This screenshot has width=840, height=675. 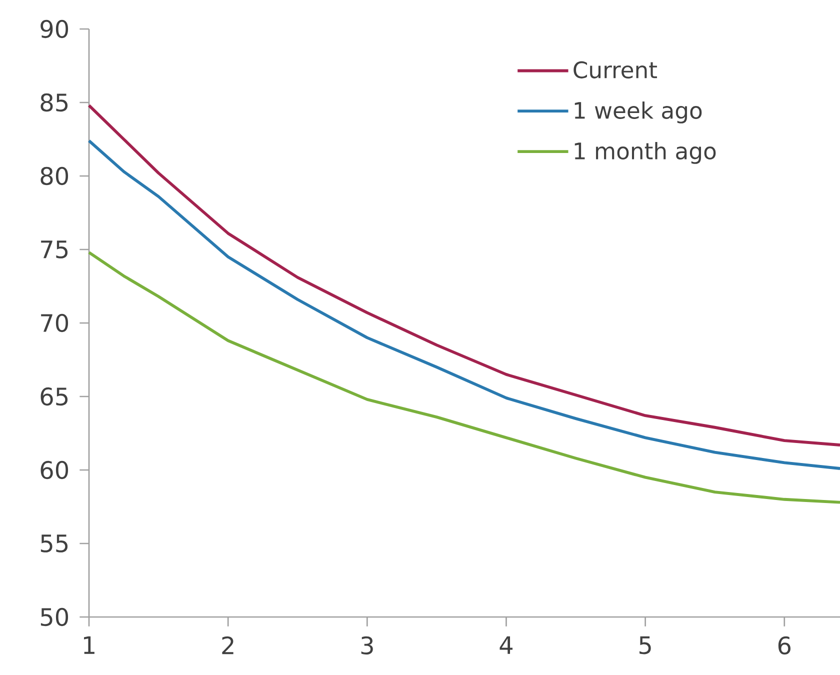 I want to click on x-tick-label: 4, so click(x=506, y=645).